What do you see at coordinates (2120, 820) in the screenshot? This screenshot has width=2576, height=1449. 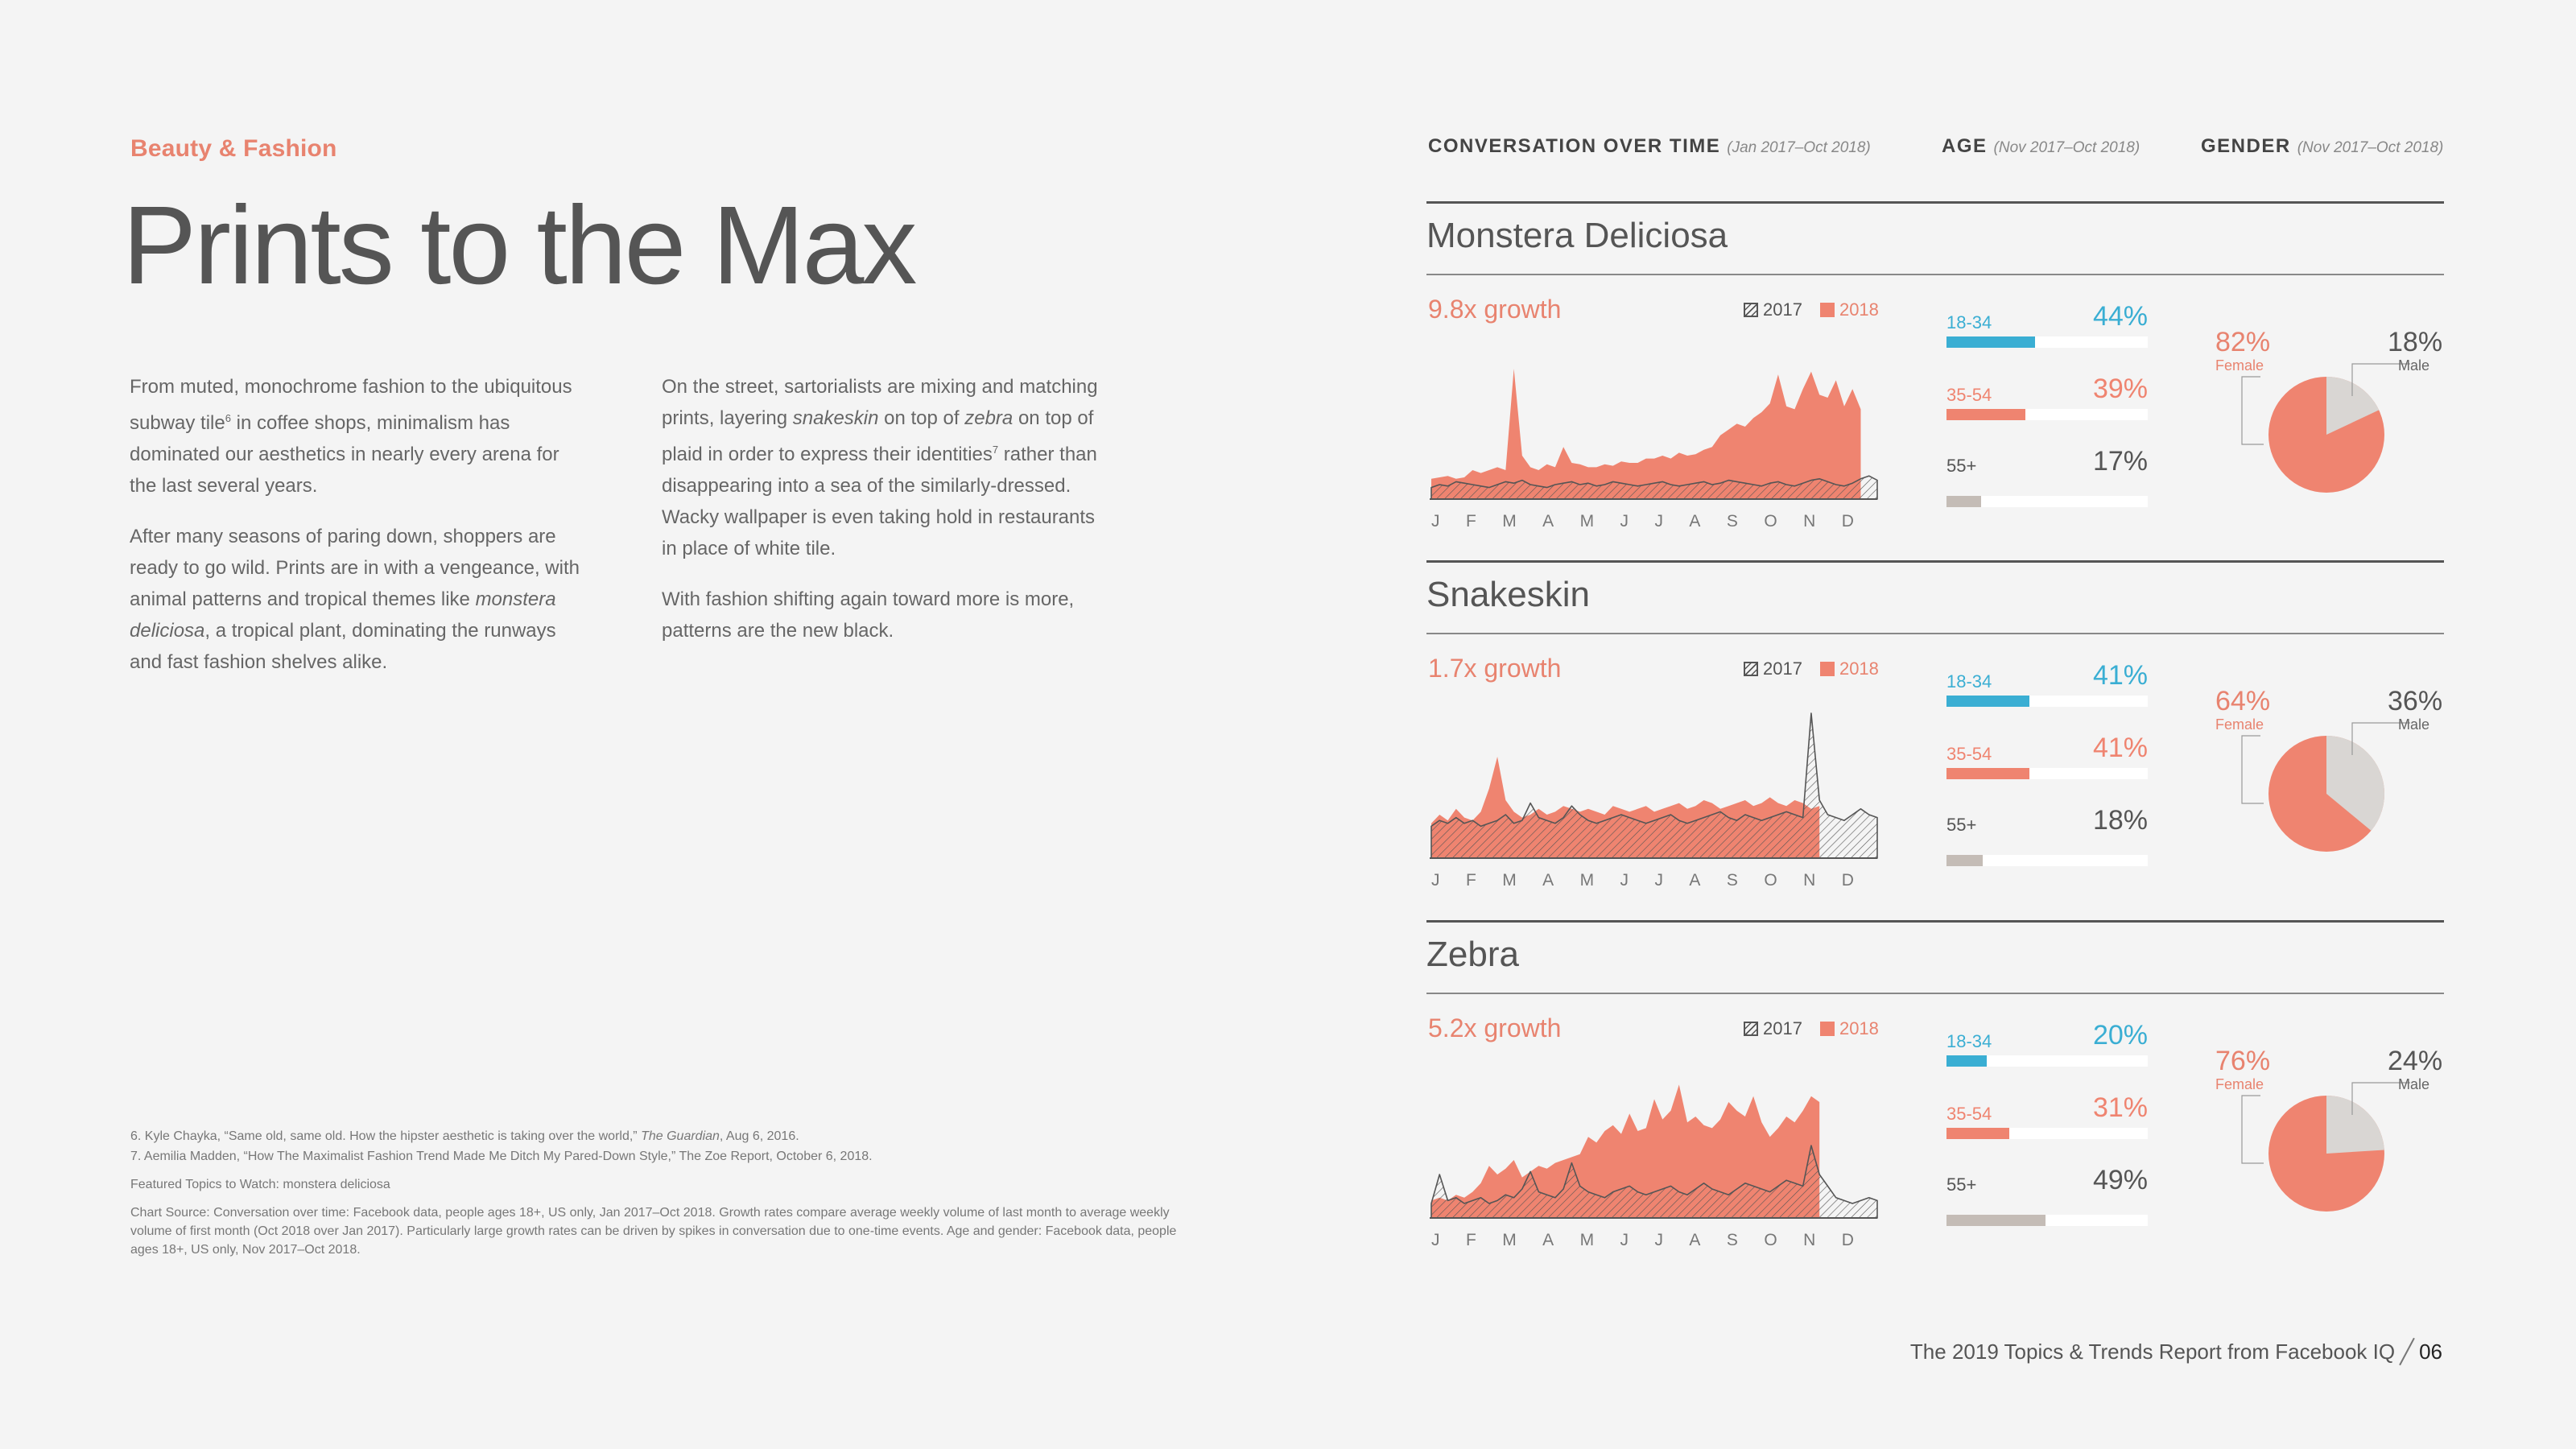 I see `age-pct: 18%` at bounding box center [2120, 820].